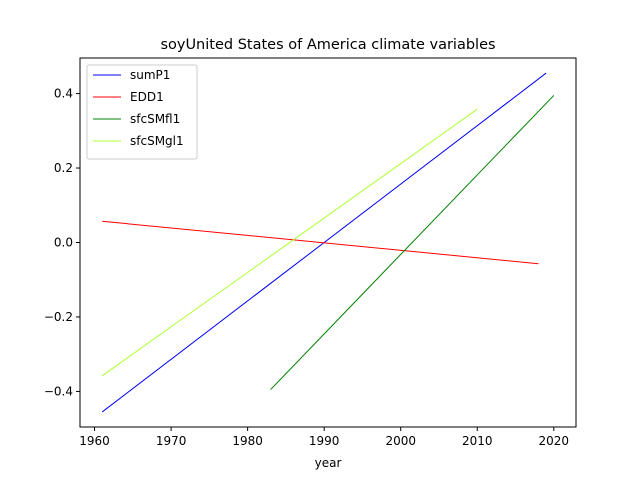 The image size is (640, 480). Describe the element at coordinates (147, 97) in the screenshot. I see `legend-label: EDD1` at that location.